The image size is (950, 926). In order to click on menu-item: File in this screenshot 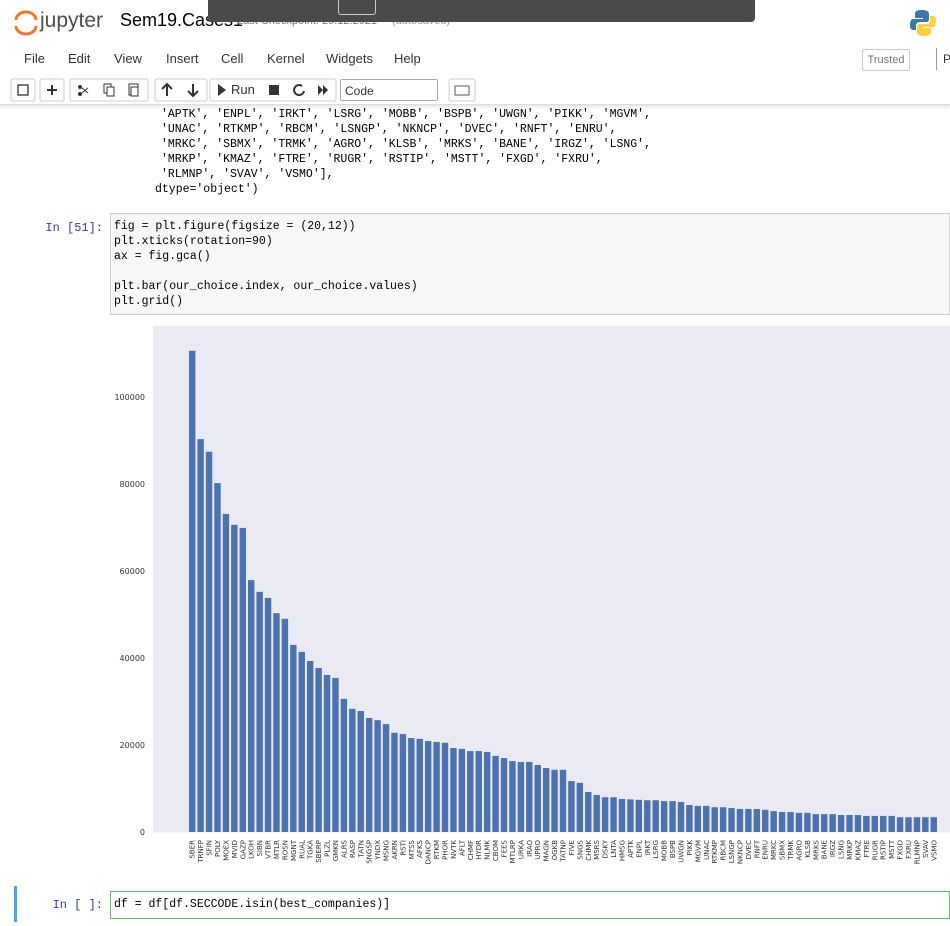, I will do `click(34, 58)`.